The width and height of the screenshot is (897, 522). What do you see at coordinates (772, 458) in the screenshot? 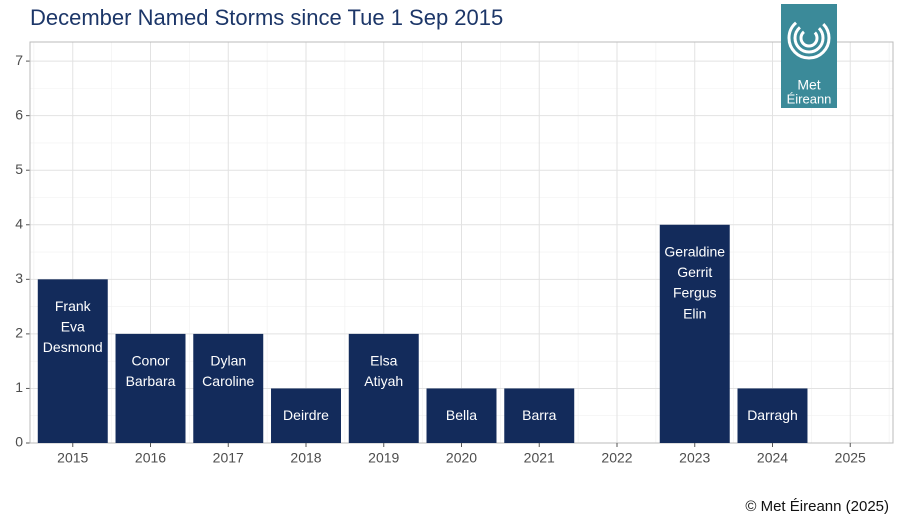
I see `x-tick-label: 2024` at bounding box center [772, 458].